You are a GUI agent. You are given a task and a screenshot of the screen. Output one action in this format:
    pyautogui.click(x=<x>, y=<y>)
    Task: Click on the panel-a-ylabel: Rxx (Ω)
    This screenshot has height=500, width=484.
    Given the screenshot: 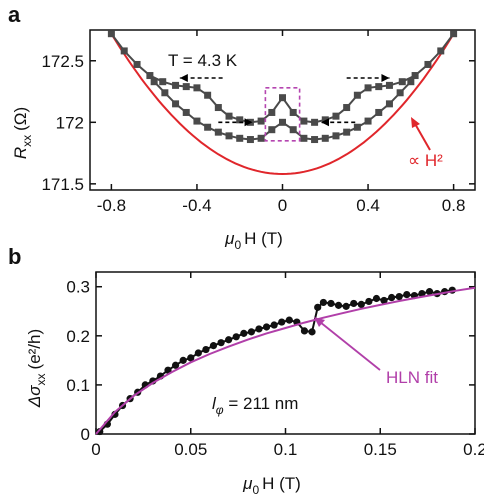 What is the action you would take?
    pyautogui.click(x=22, y=133)
    